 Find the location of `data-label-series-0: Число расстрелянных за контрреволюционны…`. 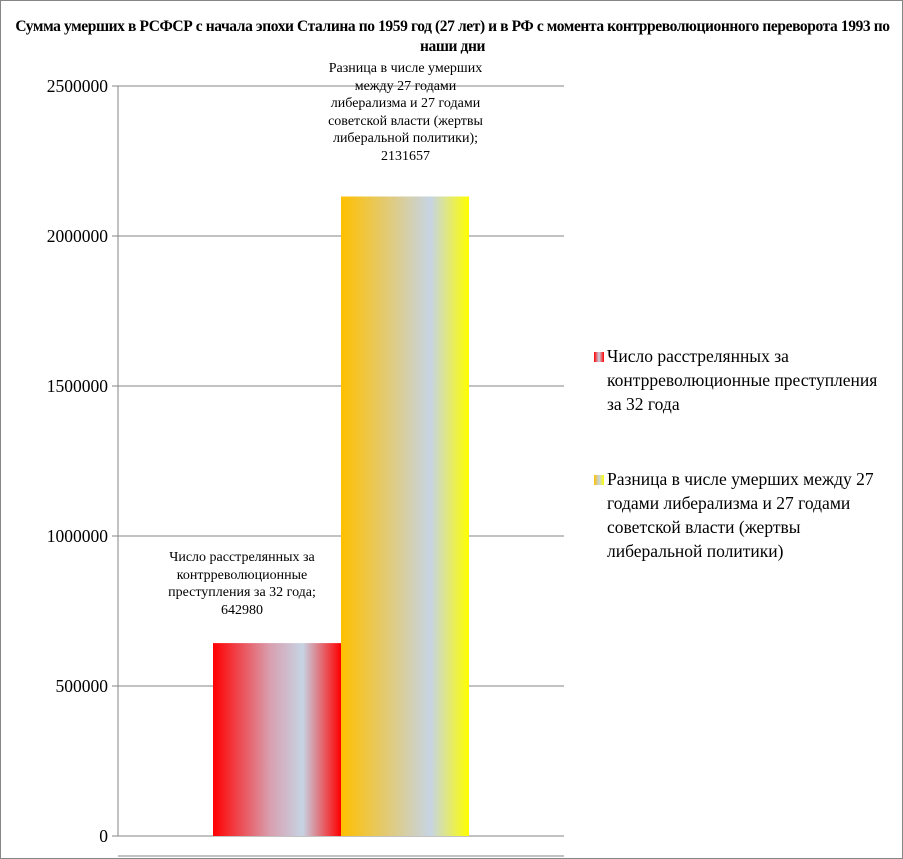

data-label-series-0: Число расстрелянных за контрреволюционны… is located at coordinates (242, 584).